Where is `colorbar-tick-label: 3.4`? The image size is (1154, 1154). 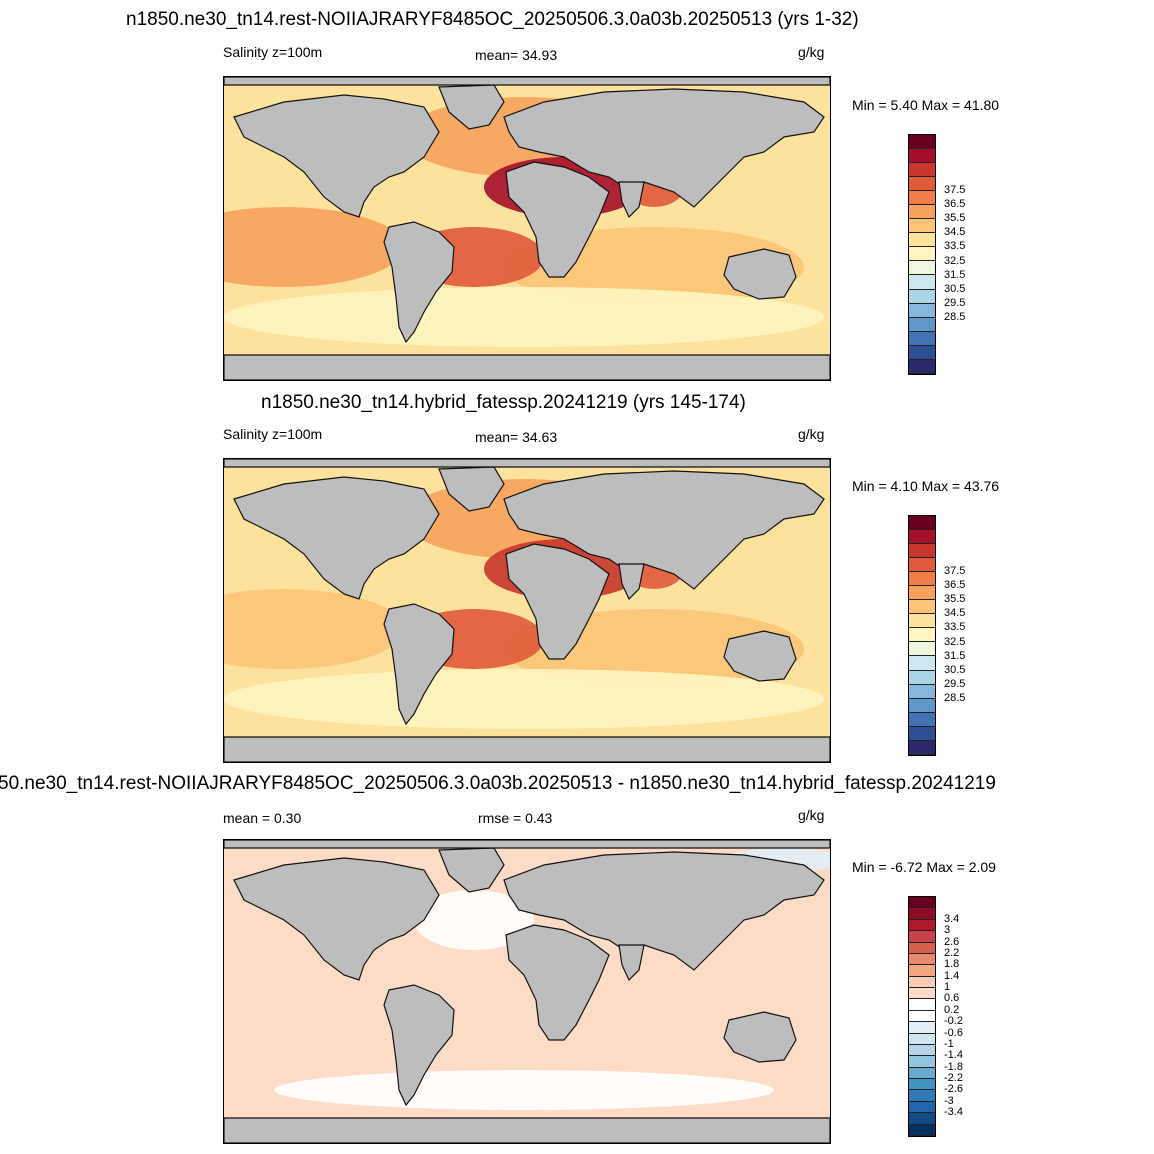
colorbar-tick-label: 3.4 is located at coordinates (952, 918).